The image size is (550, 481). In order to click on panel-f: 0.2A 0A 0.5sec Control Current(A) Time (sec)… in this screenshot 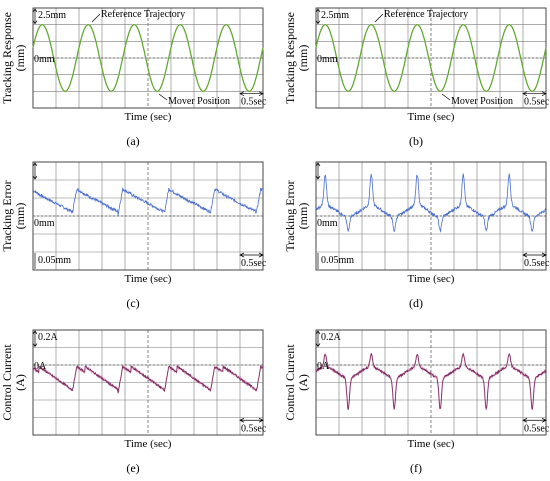, I will do `click(416, 402)`.